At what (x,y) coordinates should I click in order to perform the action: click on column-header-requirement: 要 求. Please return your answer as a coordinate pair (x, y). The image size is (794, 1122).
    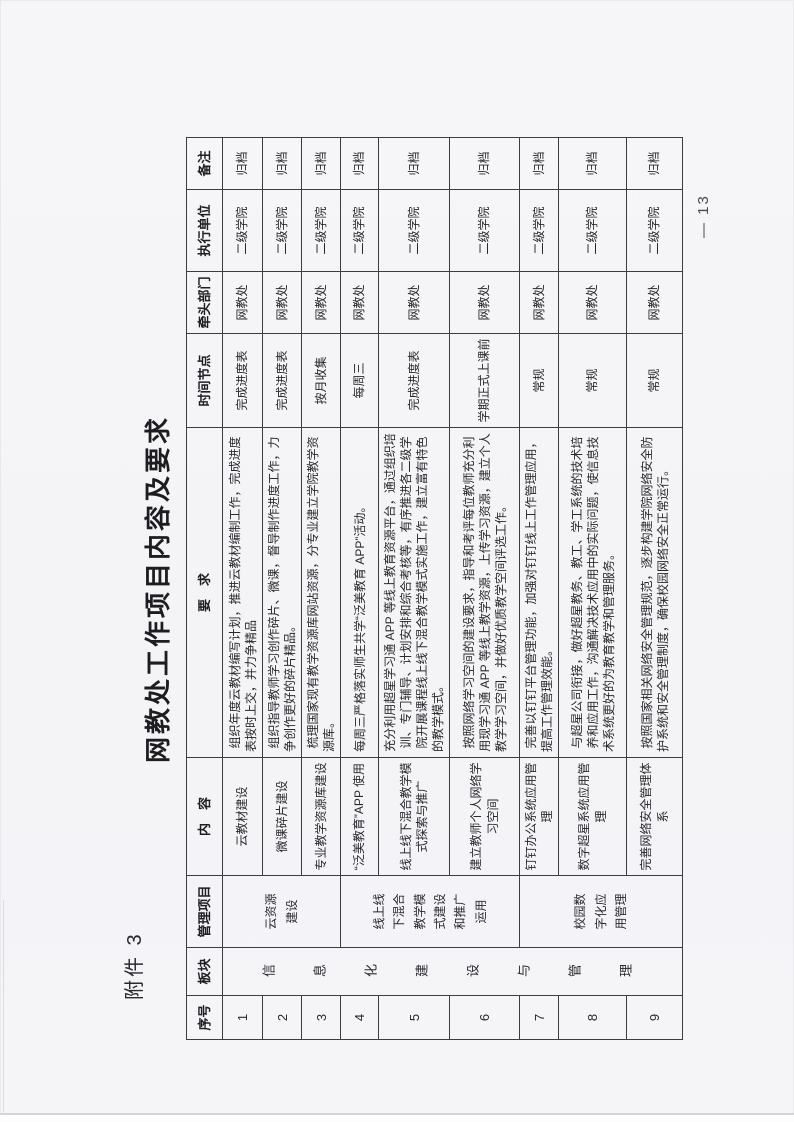
    Looking at the image, I should click on (204, 592).